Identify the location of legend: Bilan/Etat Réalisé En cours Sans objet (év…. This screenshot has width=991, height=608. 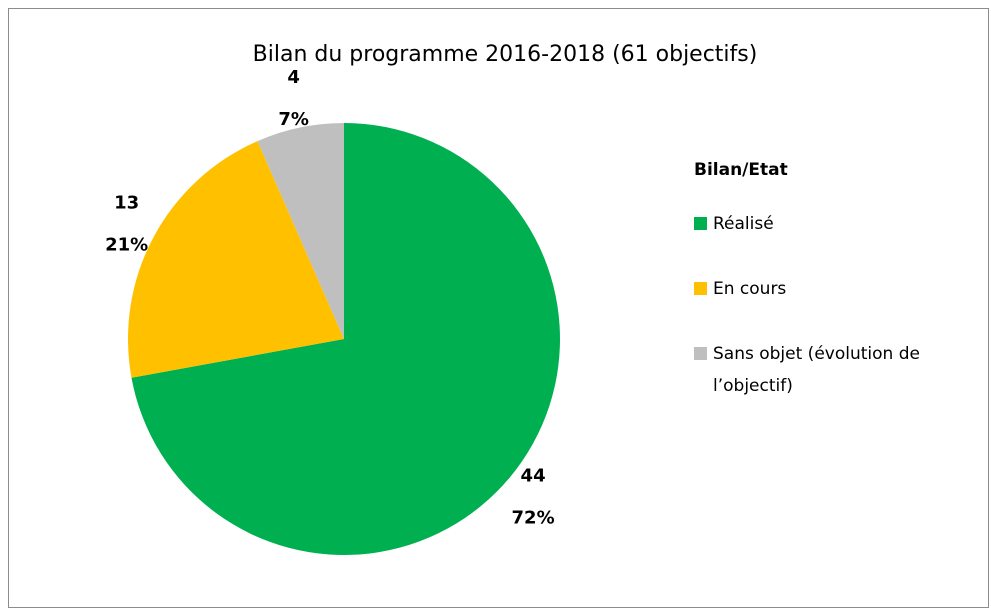
(839, 297).